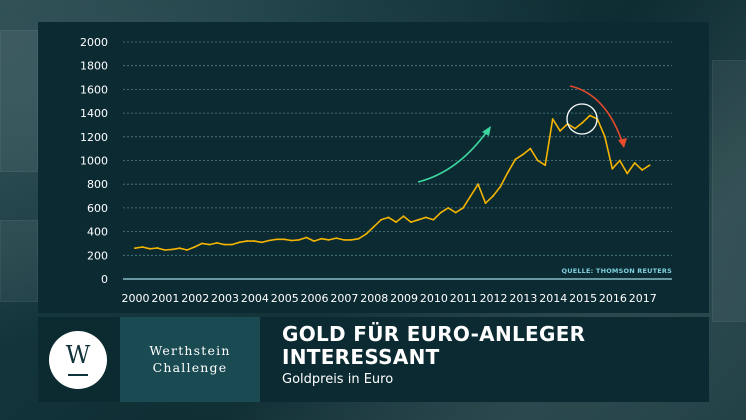 This screenshot has width=746, height=420. Describe the element at coordinates (583, 298) in the screenshot. I see `x-tick-label: 2015` at that location.